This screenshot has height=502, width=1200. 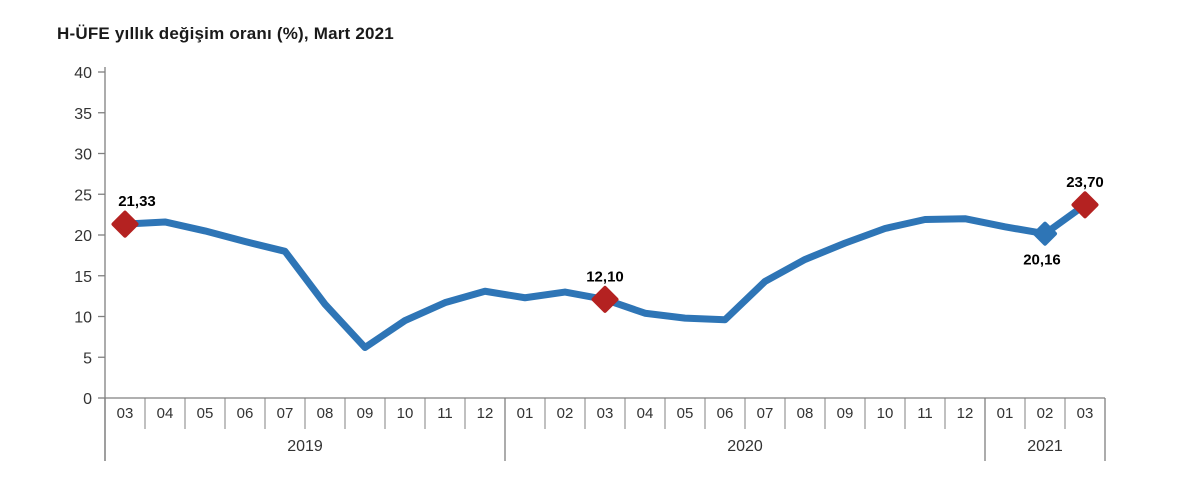 What do you see at coordinates (1045, 446) in the screenshot?
I see `x-axis-year-label: 2021` at bounding box center [1045, 446].